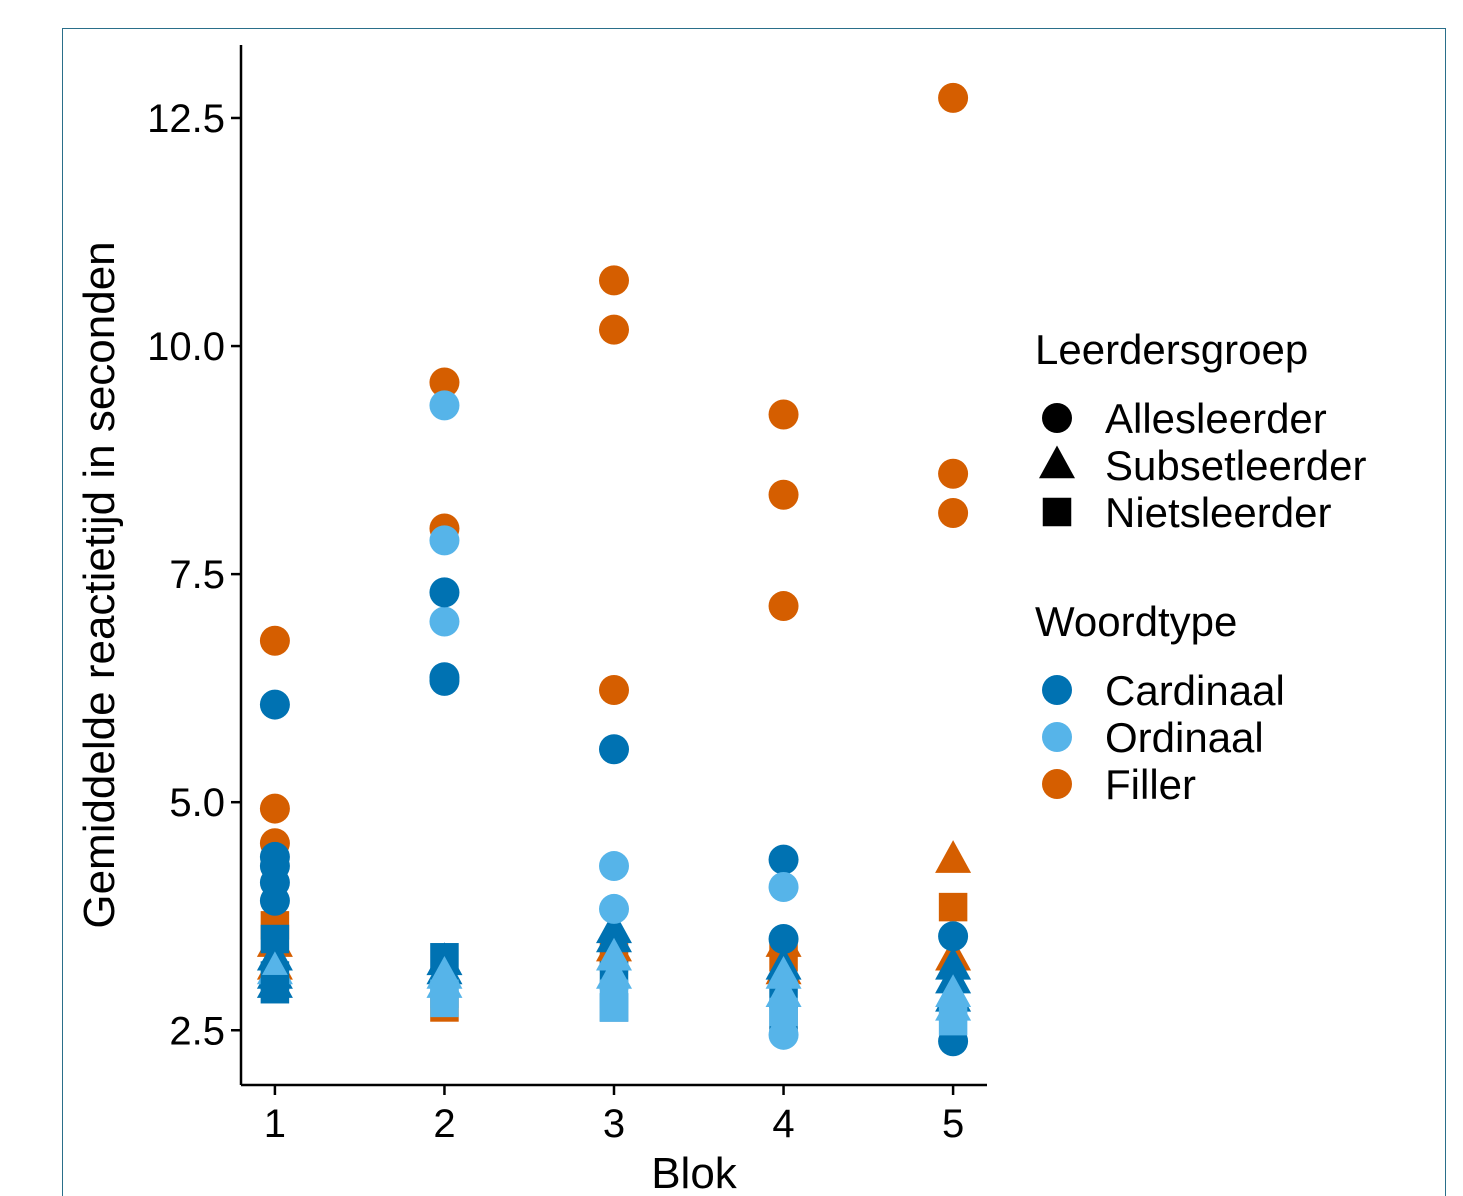 The width and height of the screenshot is (1463, 1196). I want to click on legend-entry-subsetleerder: Subsetleerder, so click(1203, 465).